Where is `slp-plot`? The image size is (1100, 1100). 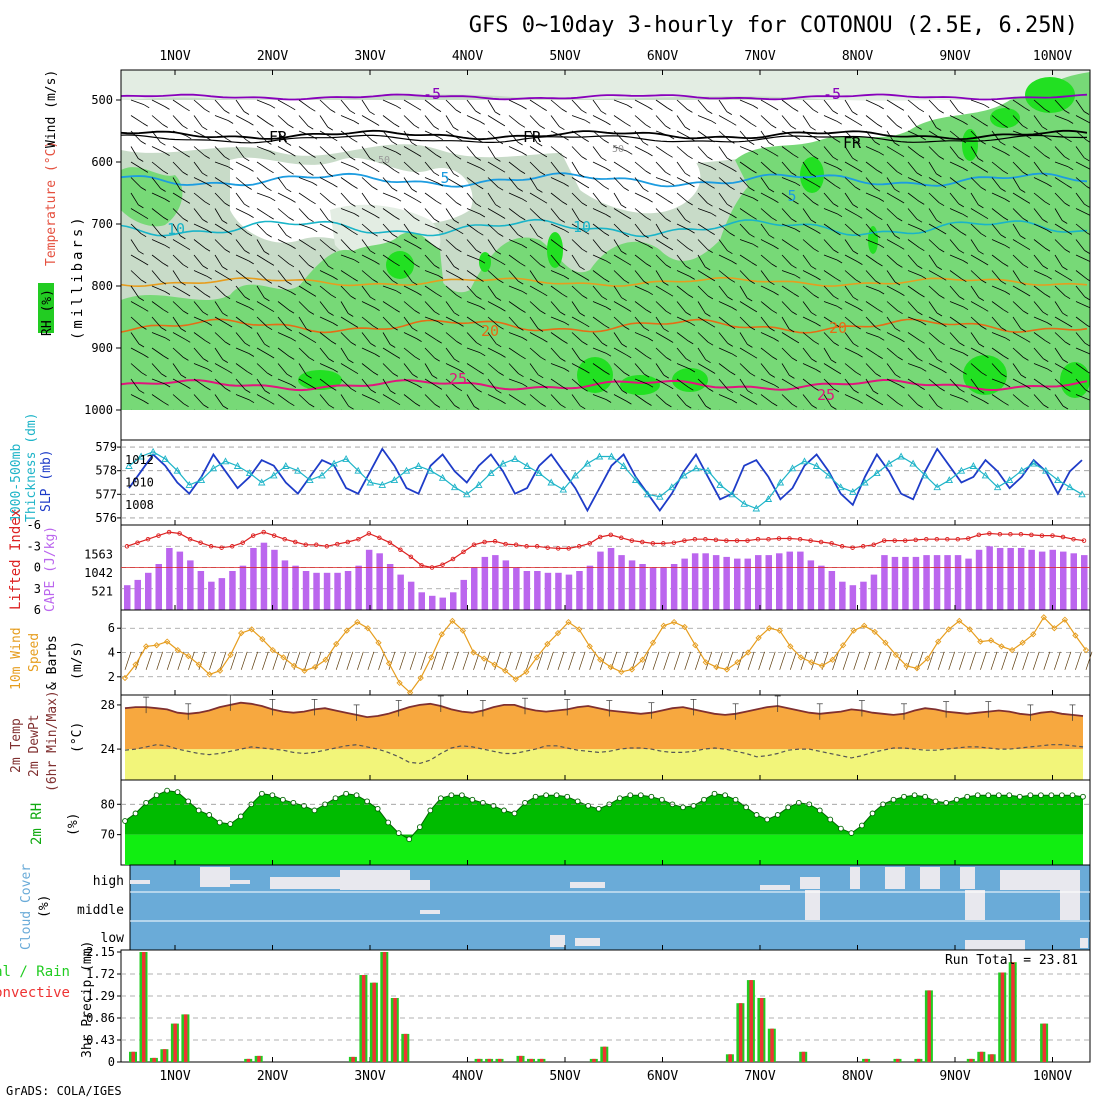 slp-plot is located at coordinates (605, 480).